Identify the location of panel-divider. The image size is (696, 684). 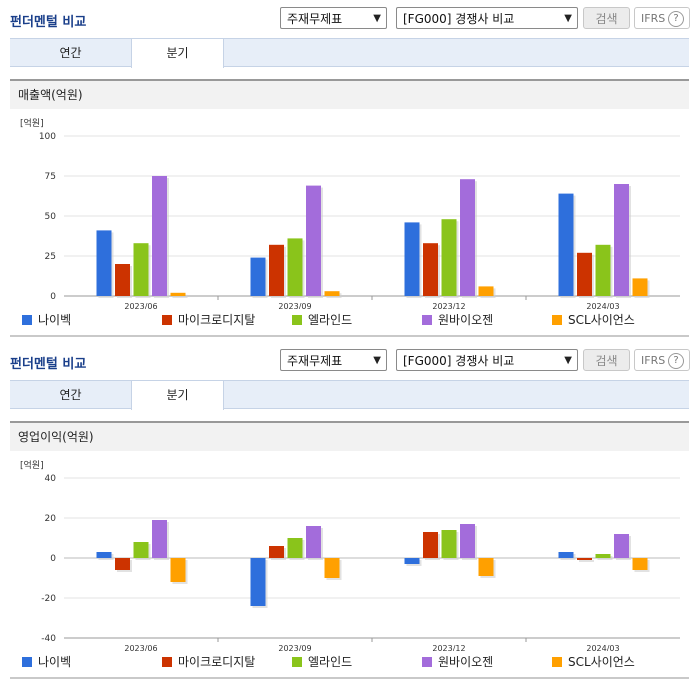
(349, 678).